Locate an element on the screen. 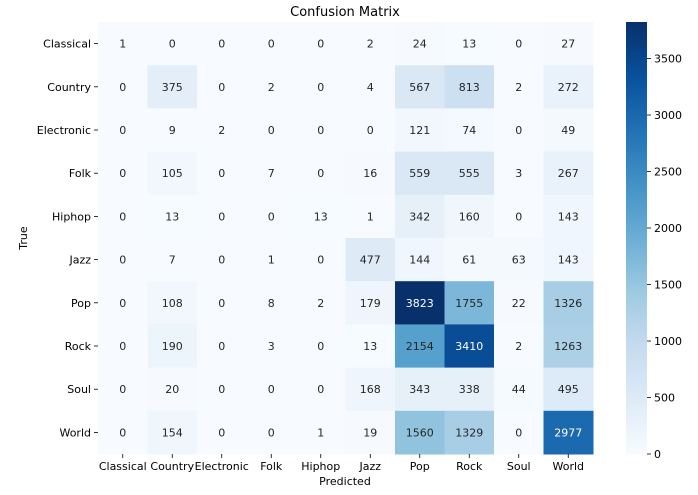 This screenshot has height=495, width=698. x-tick-label-7: Rock is located at coordinates (469, 466).